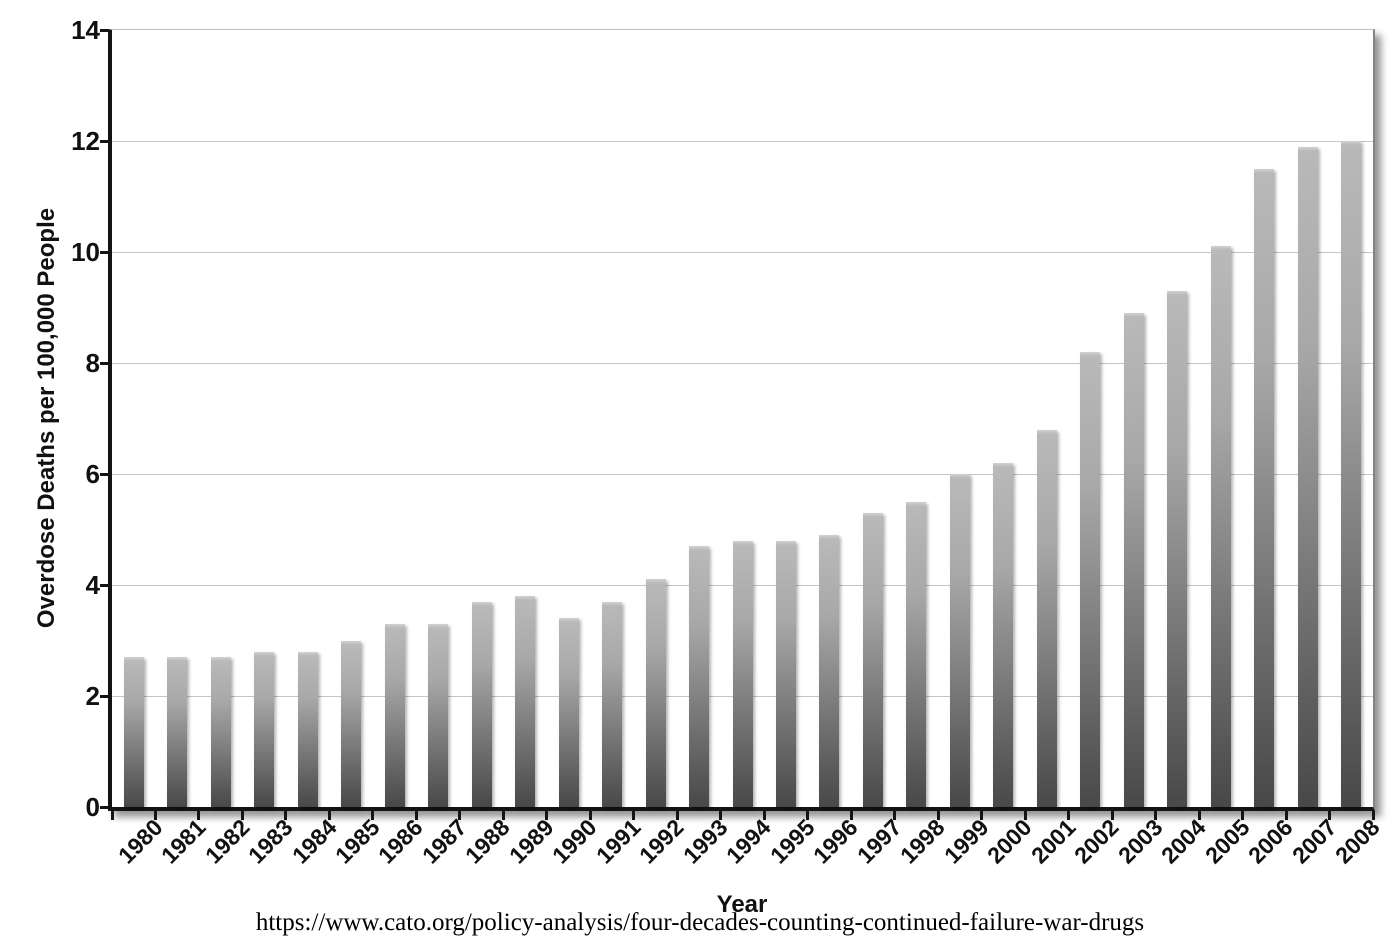  What do you see at coordinates (1140, 841) in the screenshot?
I see `x-tick-label-2003: 2003` at bounding box center [1140, 841].